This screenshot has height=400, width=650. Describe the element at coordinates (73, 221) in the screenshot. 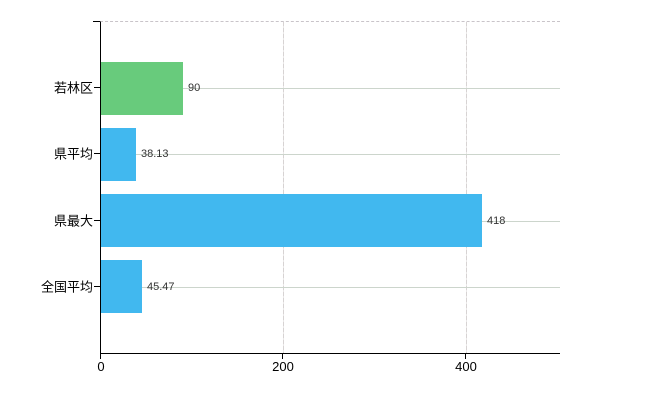

I see `y-axis-label-県最大: 県最大` at that location.